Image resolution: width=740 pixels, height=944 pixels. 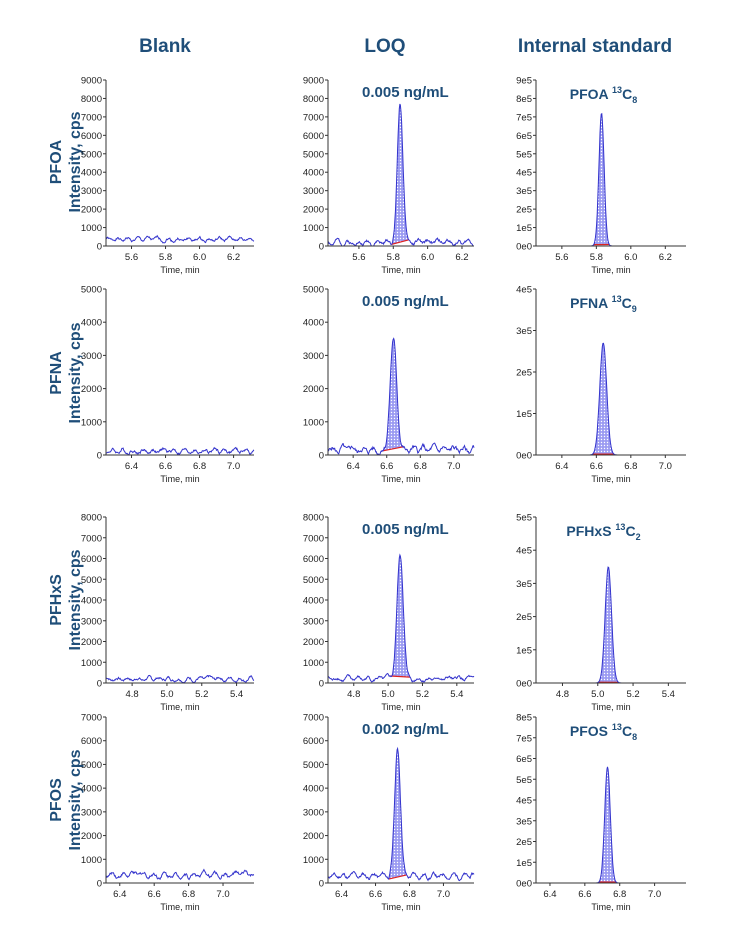 What do you see at coordinates (596, 466) in the screenshot?
I see `x-tick-label: 6.6` at bounding box center [596, 466].